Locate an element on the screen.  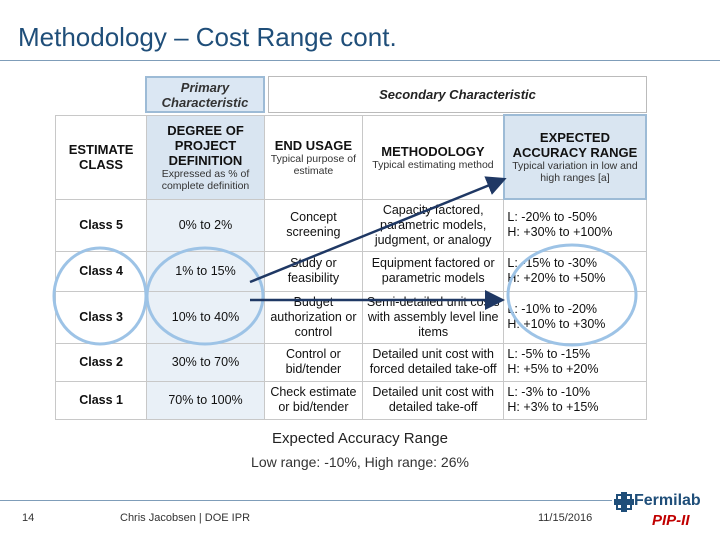
secondary-characteristic-header: Secondary Characteristic is located at coordinates (457, 94).